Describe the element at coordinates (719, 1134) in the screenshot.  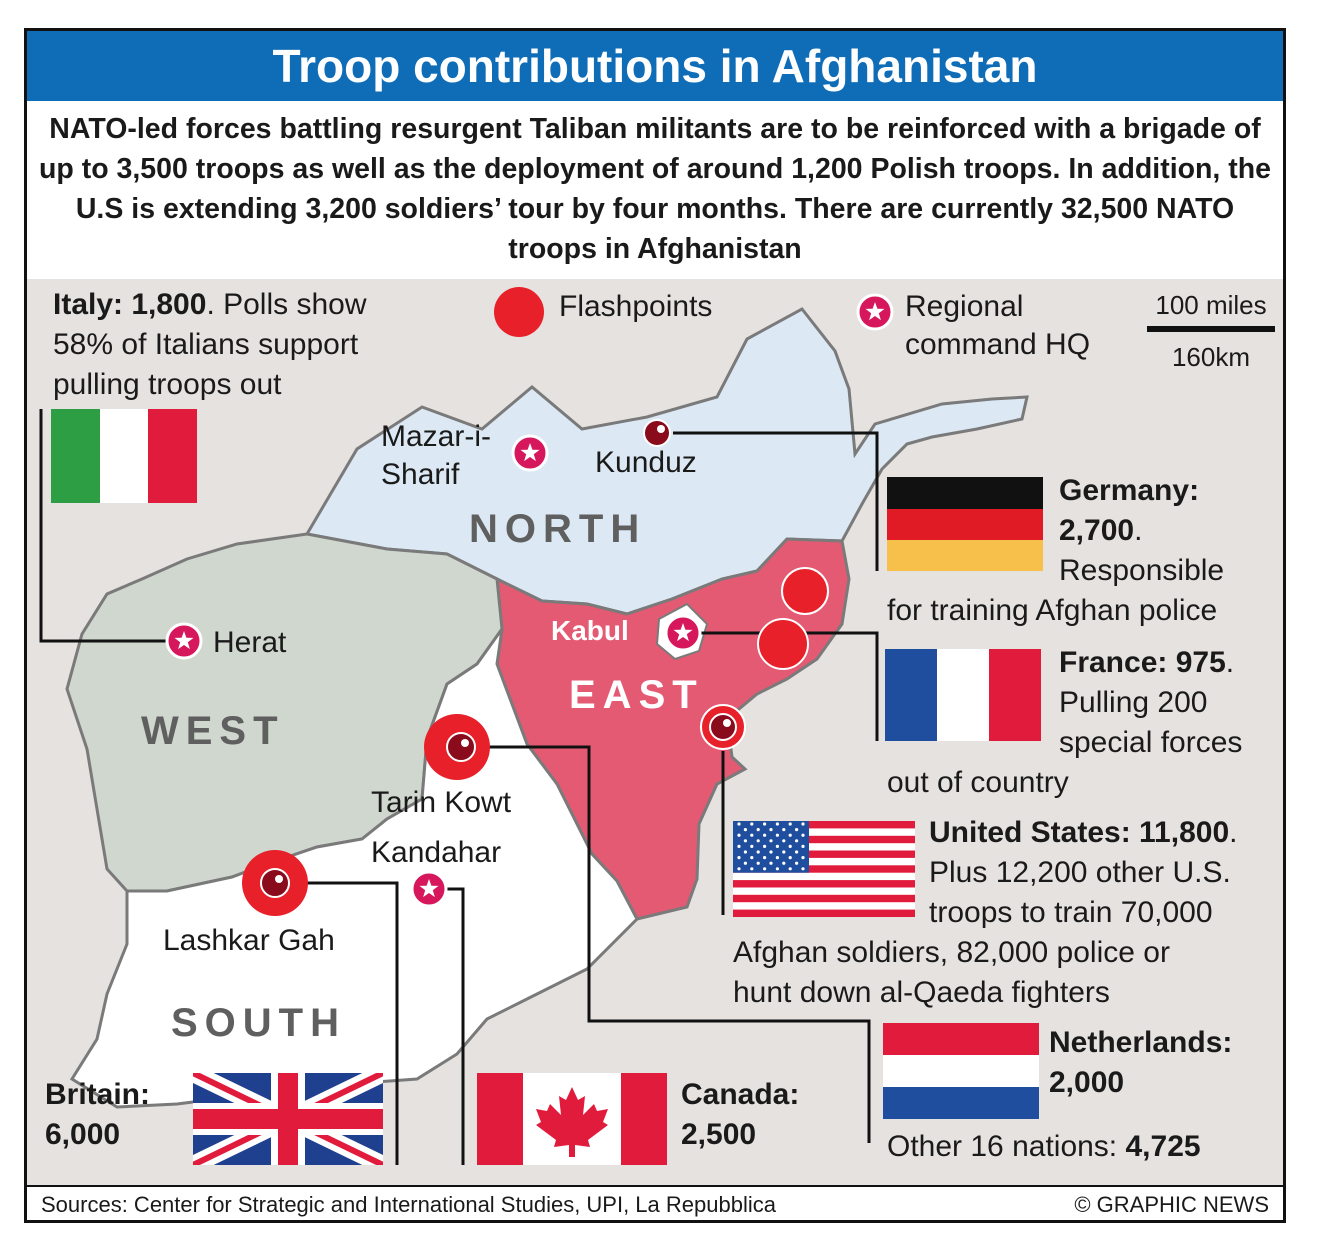
I see `canada-count: 2,500` at that location.